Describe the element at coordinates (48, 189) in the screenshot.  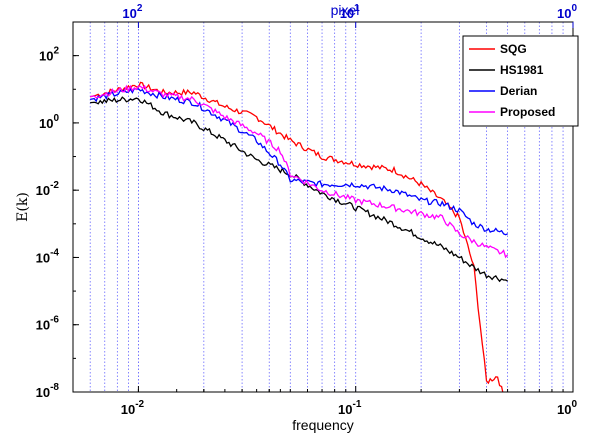
I see `y-tick-label: 10⁻²` at that location.